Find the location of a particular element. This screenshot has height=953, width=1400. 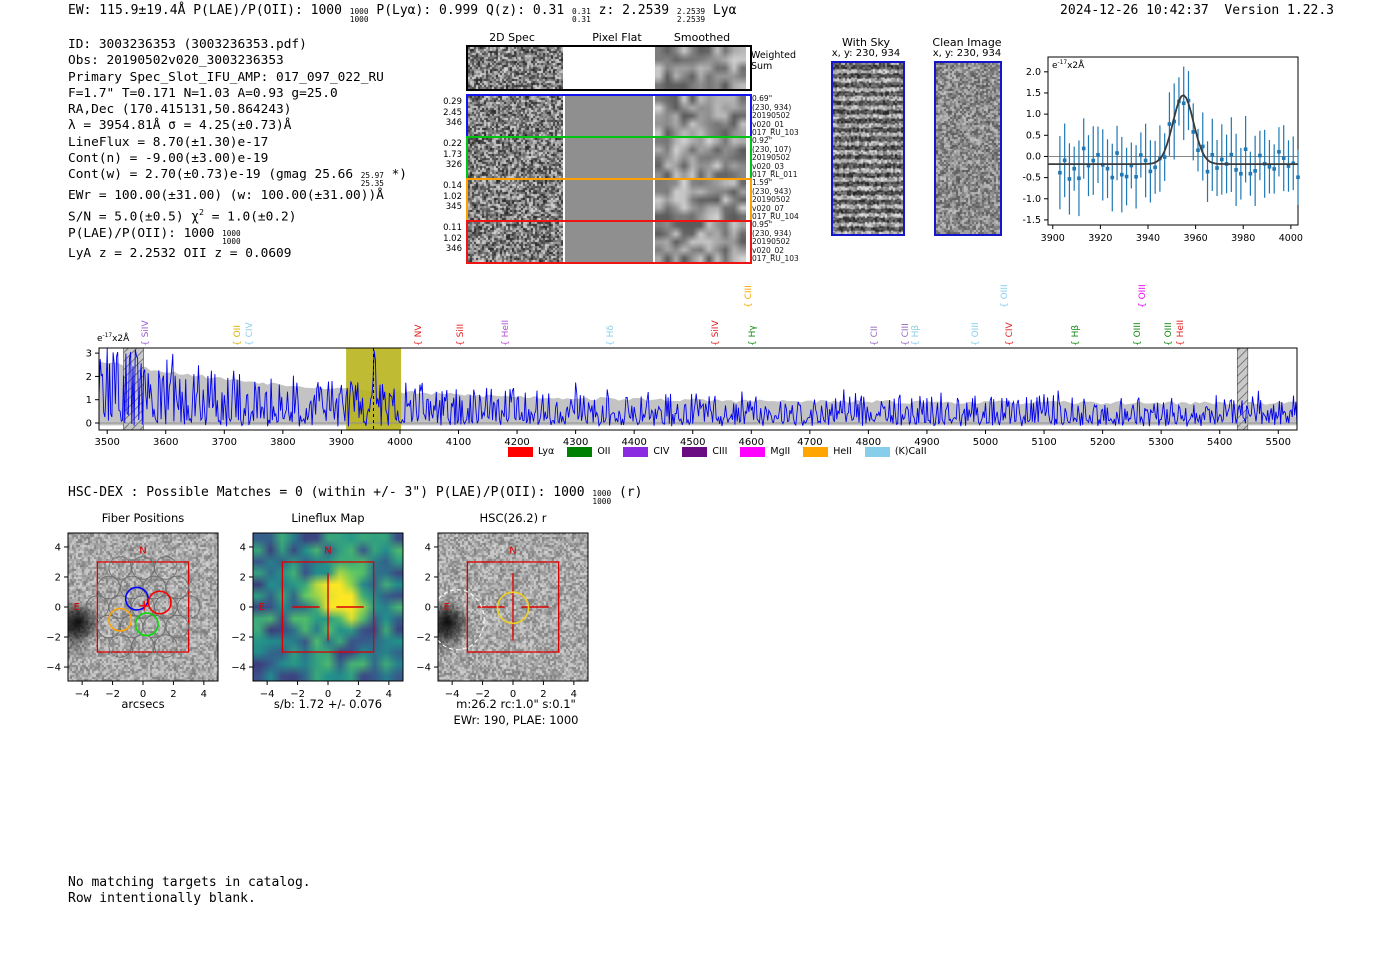

right-label-line: 0.92" is located at coordinates (762, 140).